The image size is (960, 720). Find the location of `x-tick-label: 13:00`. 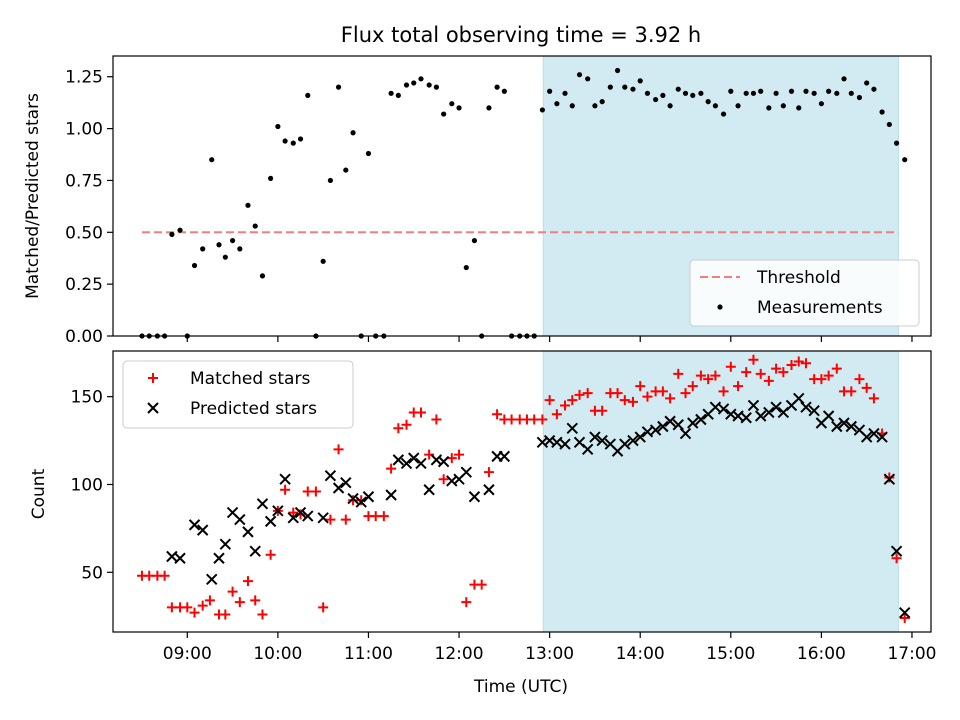

x-tick-label: 13:00 is located at coordinates (549, 654).